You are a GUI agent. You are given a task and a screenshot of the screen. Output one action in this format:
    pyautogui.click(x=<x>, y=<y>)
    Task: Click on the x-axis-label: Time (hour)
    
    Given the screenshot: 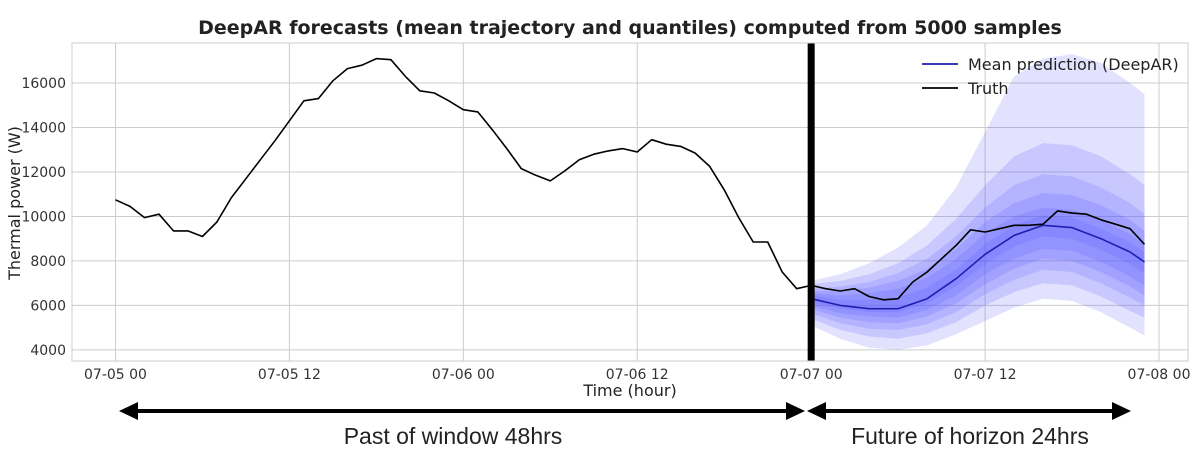 What is the action you would take?
    pyautogui.click(x=629, y=390)
    